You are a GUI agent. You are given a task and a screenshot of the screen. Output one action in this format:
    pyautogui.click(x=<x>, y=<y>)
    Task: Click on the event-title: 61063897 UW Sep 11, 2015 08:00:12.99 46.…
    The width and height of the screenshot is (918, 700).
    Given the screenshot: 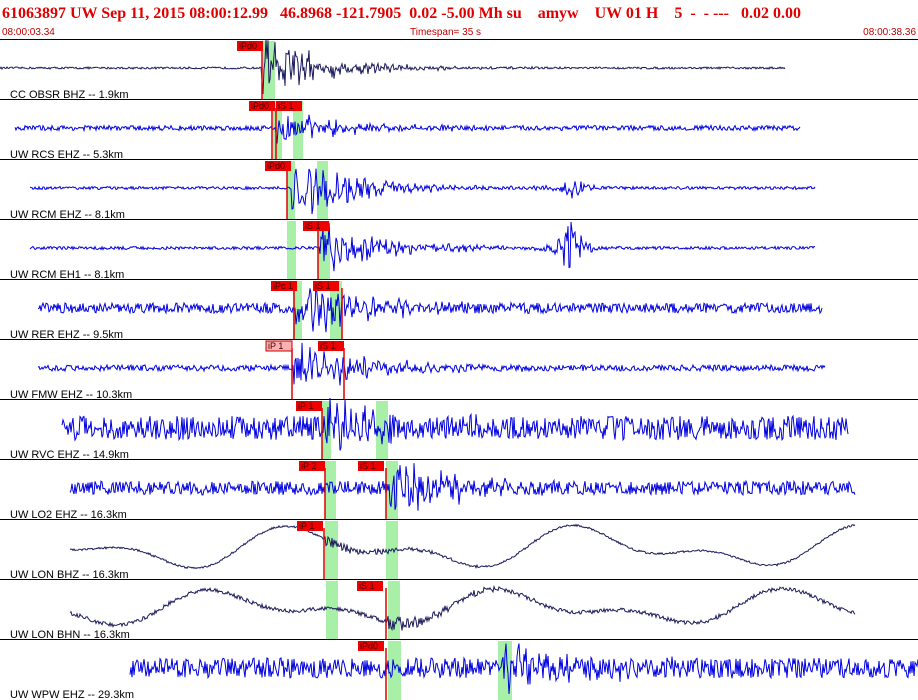 What is the action you would take?
    pyautogui.click(x=401, y=13)
    